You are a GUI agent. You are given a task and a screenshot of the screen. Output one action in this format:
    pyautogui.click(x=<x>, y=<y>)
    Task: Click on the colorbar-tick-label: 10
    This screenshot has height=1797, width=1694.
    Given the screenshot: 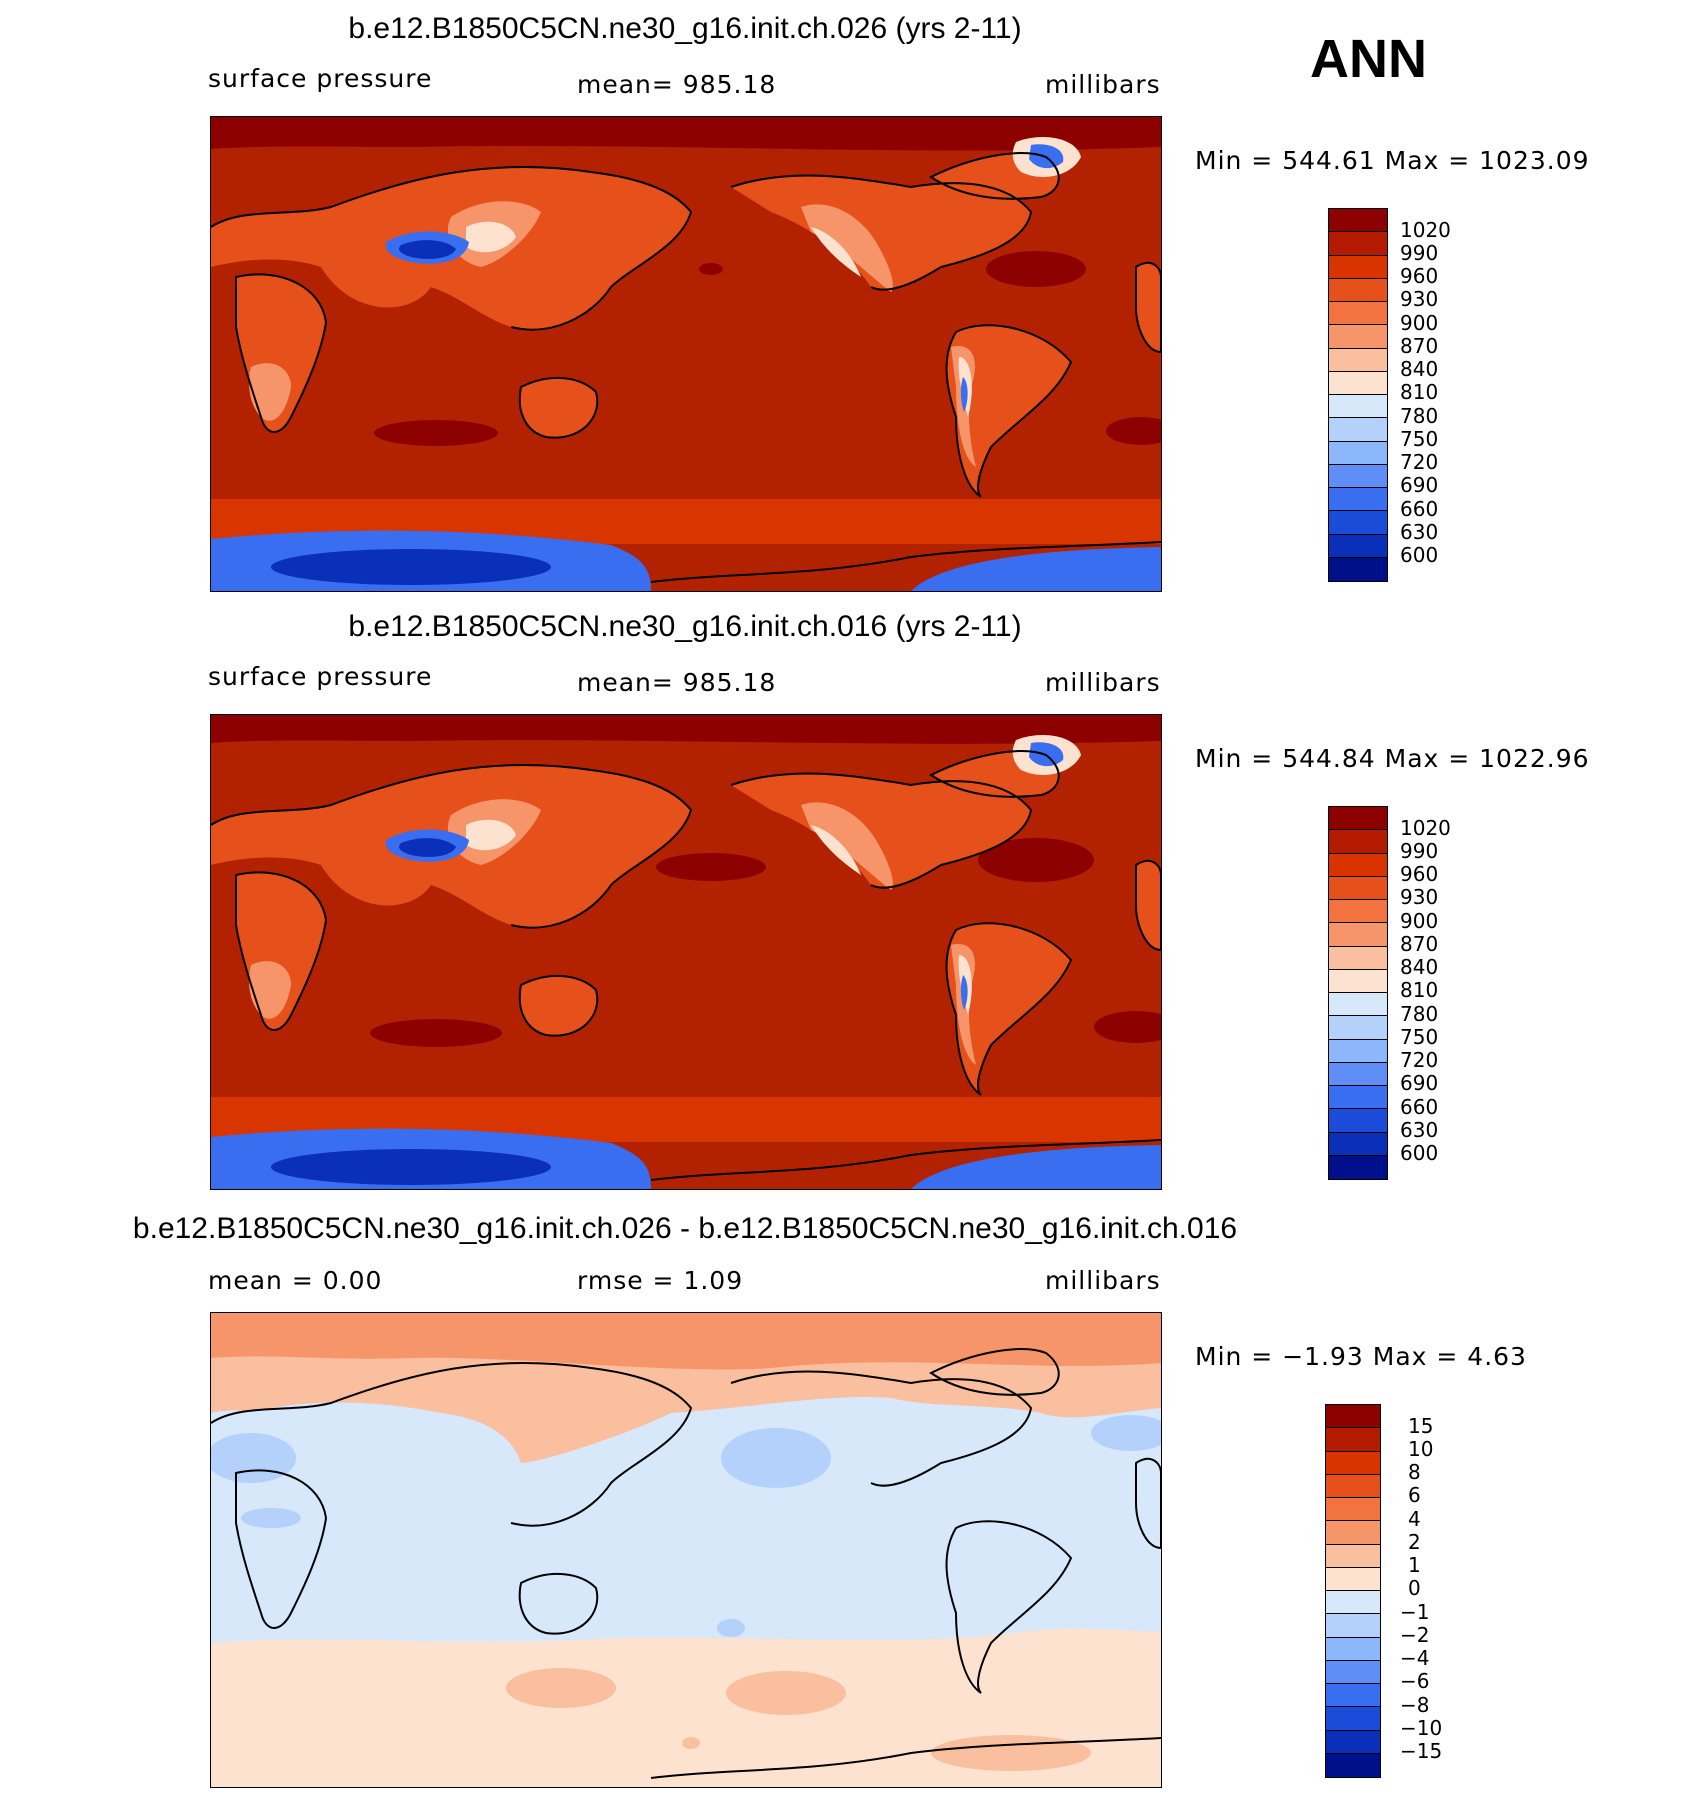 What is the action you would take?
    pyautogui.click(x=1421, y=1449)
    